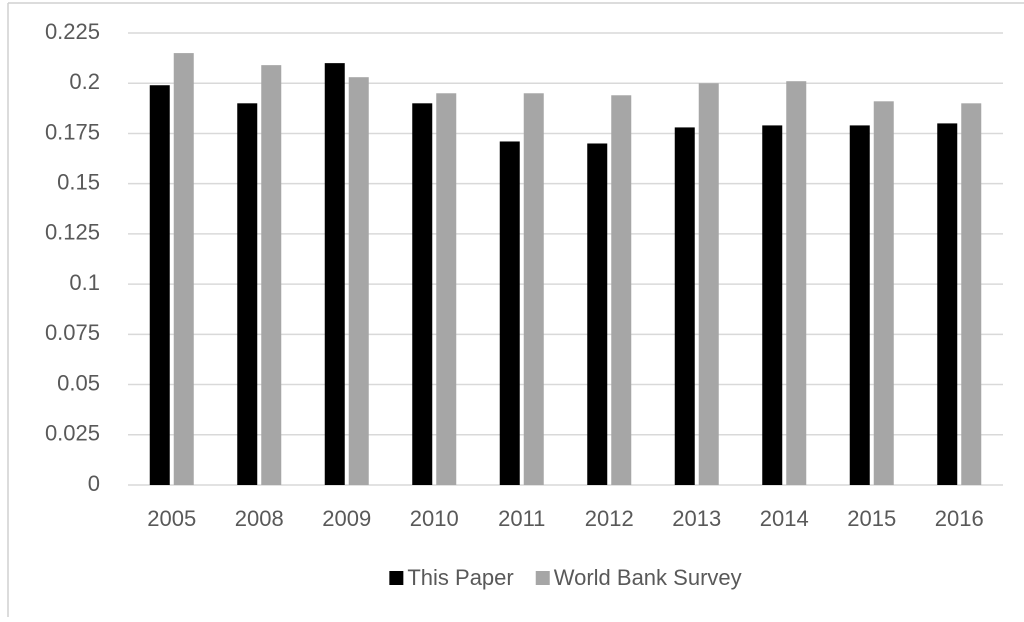 The image size is (1024, 622). Describe the element at coordinates (72, 31) in the screenshot. I see `y-tick-label: 0.225` at that location.